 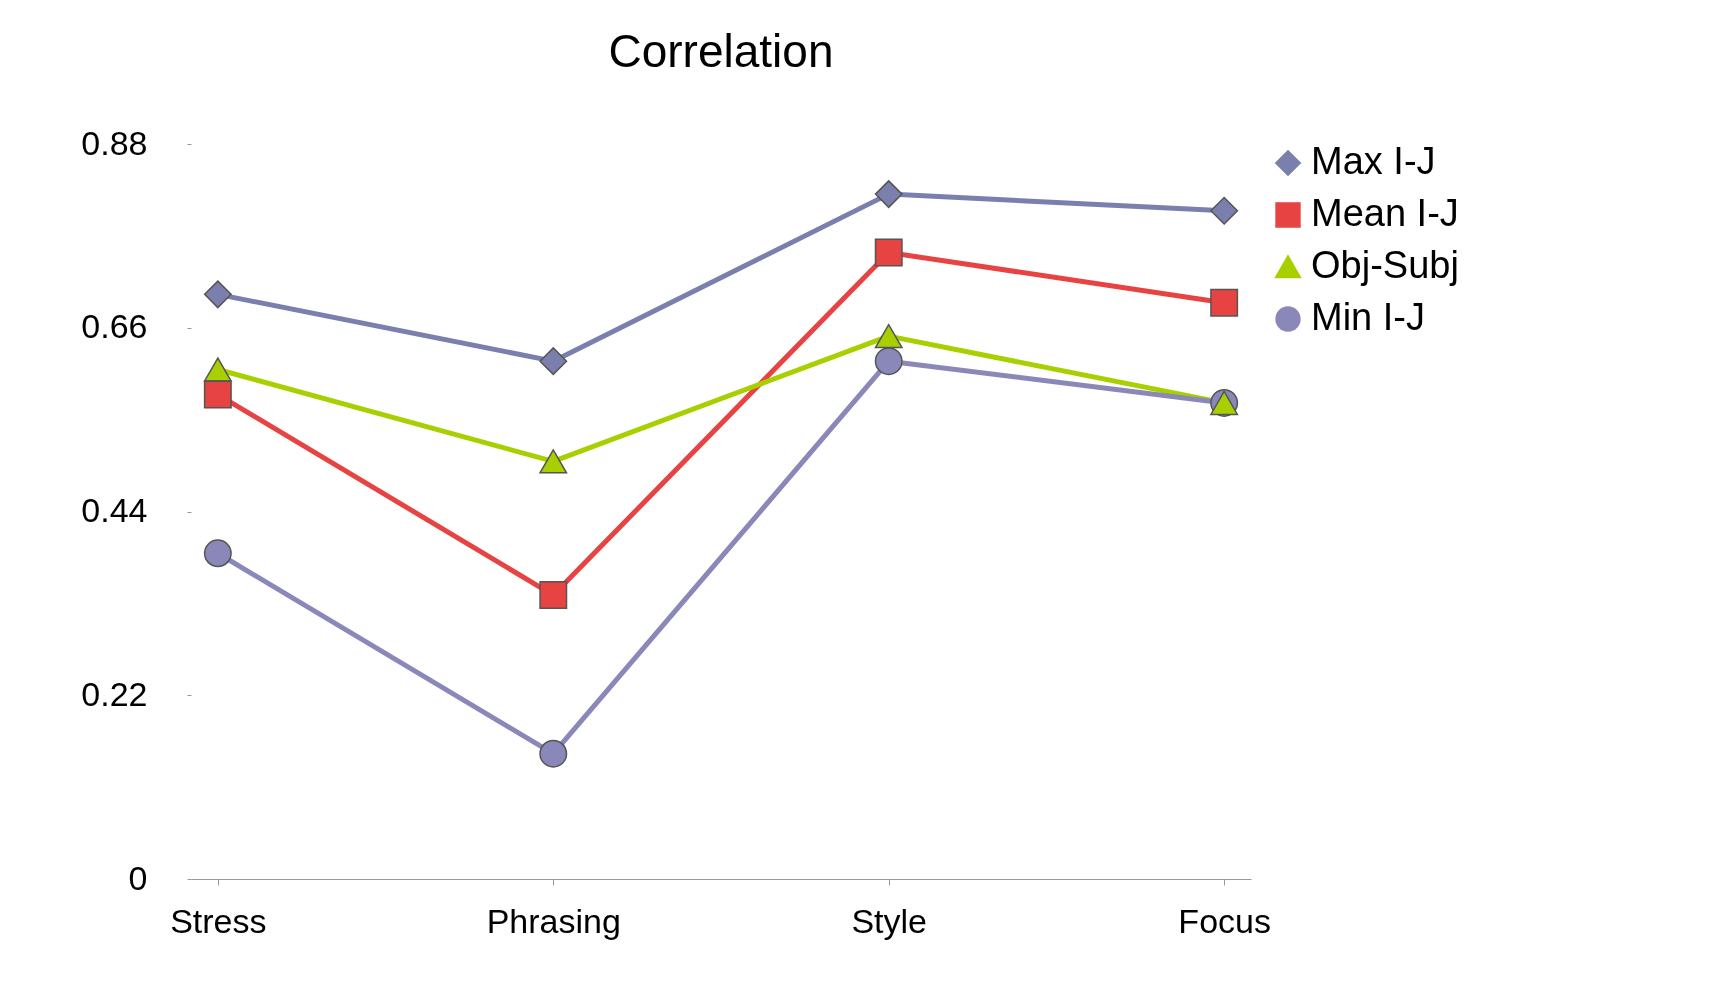 I want to click on legend-label: Mean I-J, so click(x=1385, y=213).